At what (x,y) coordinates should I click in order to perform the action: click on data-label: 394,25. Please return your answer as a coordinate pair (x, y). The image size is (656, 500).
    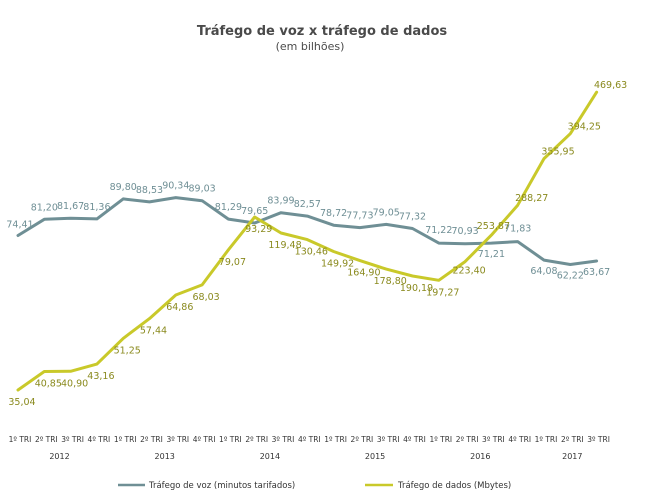
    Looking at the image, I should click on (584, 127).